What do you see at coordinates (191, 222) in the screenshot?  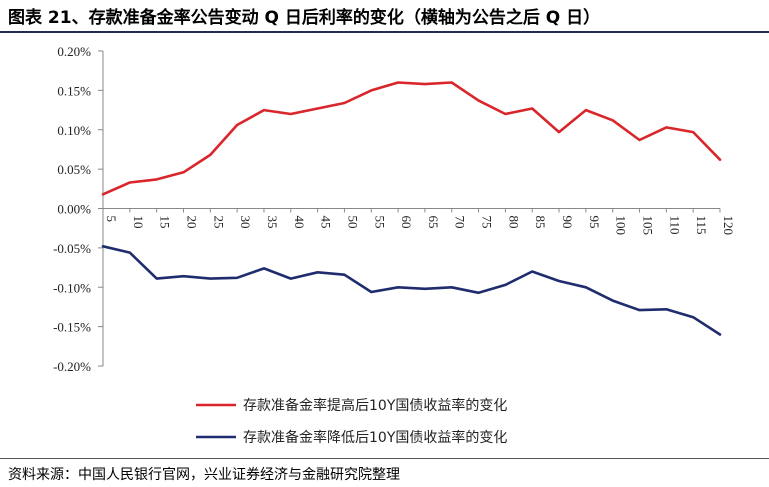 I see `x-tick-label: 20` at bounding box center [191, 222].